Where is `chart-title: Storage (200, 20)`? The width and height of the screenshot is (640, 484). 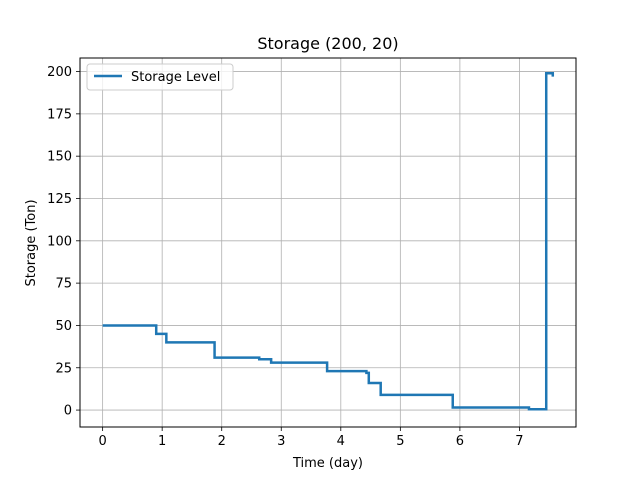 chart-title: Storage (200, 20) is located at coordinates (327, 43).